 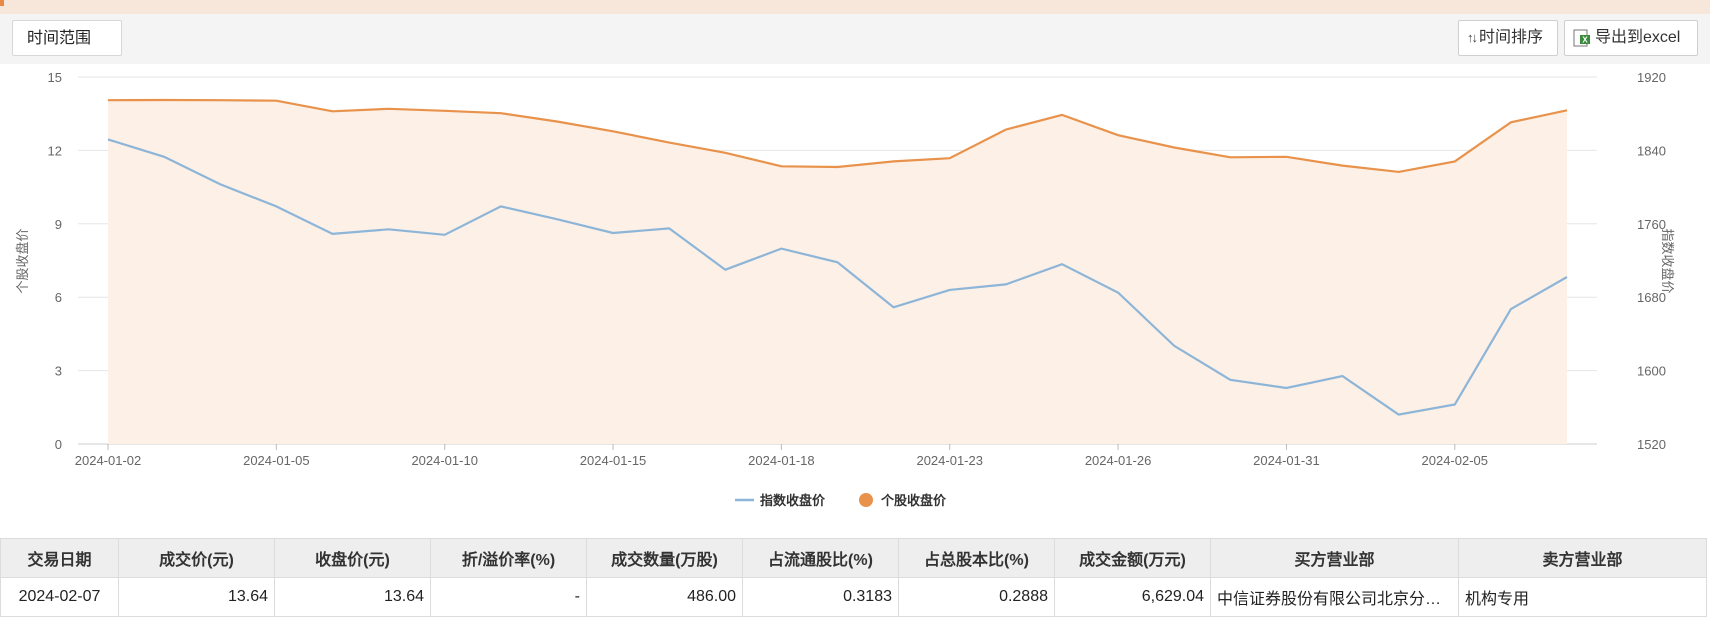 I want to click on export-excel-button: X 导出到excel, so click(x=1631, y=38).